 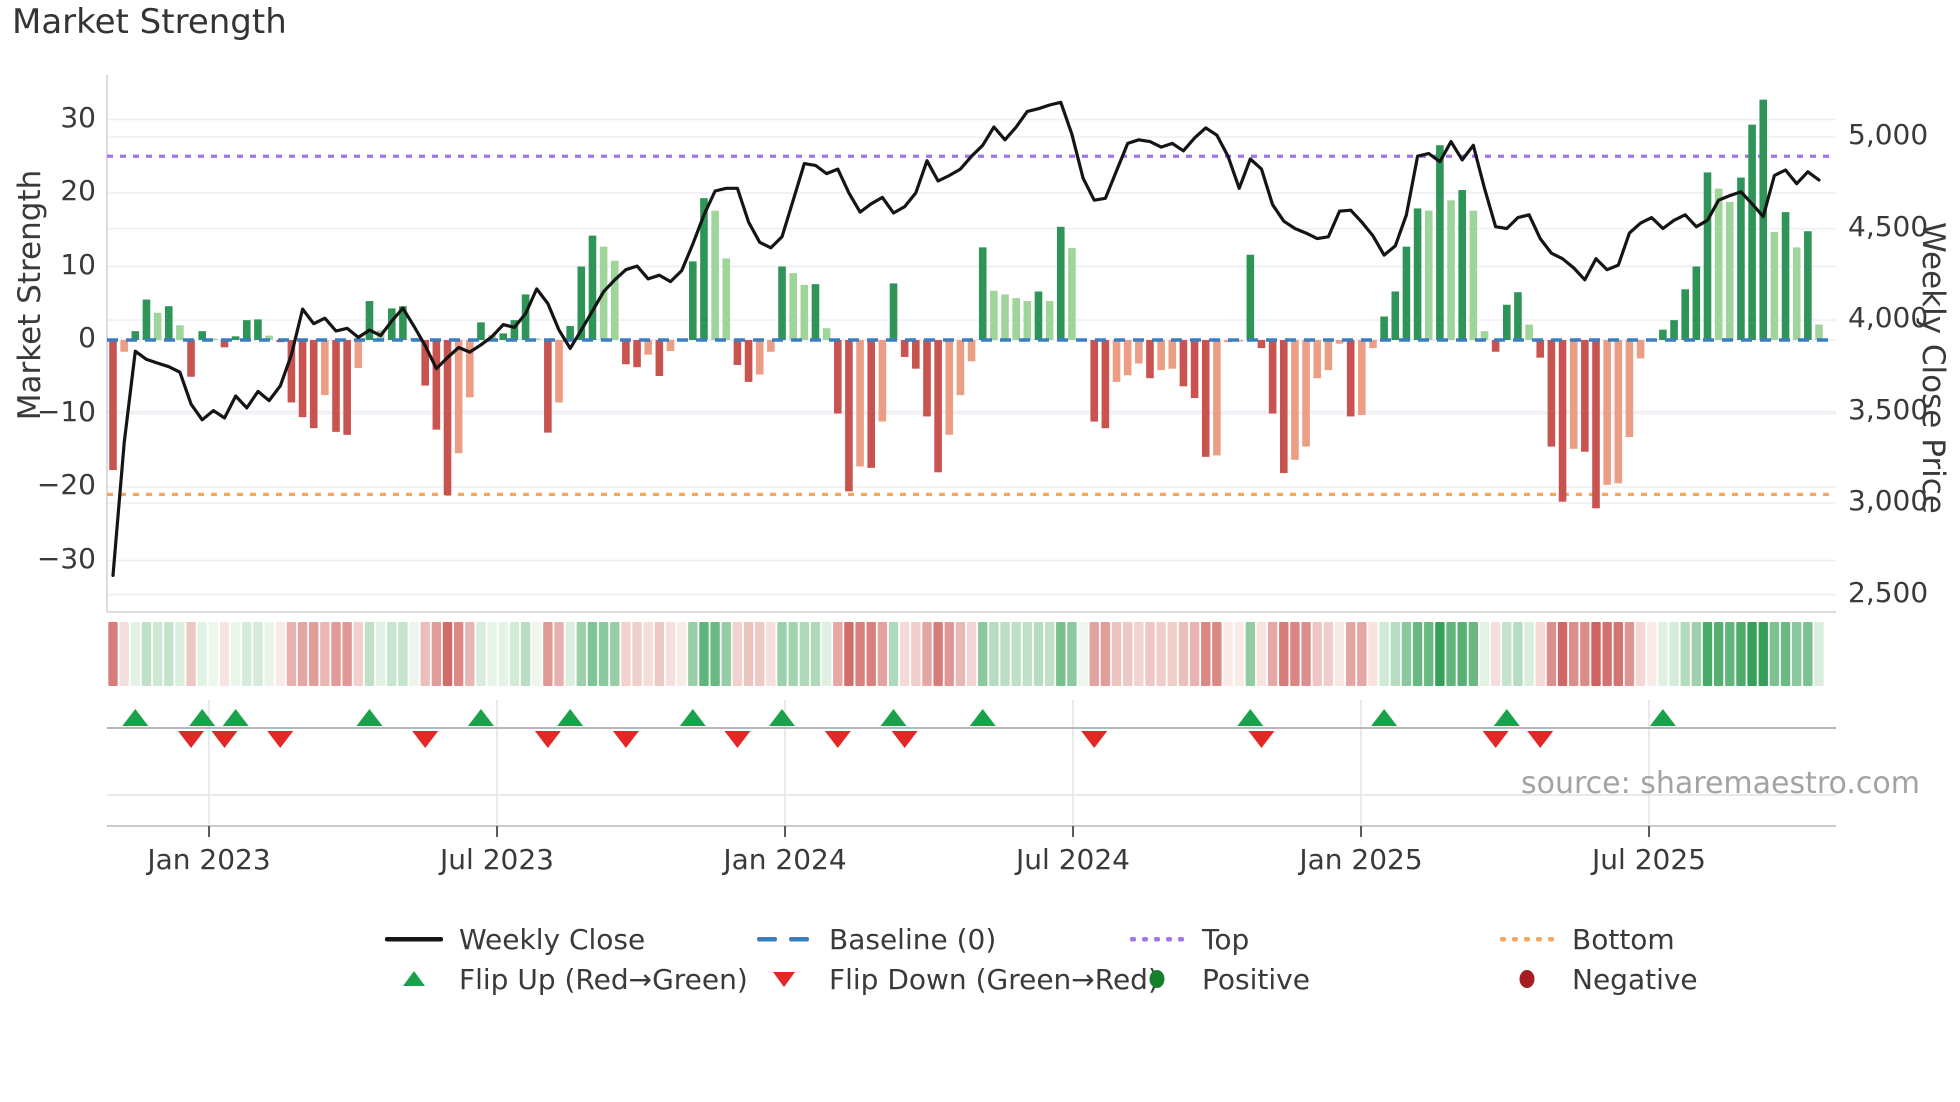 What do you see at coordinates (66, 558) in the screenshot?
I see `left-axis-tick: −30` at bounding box center [66, 558].